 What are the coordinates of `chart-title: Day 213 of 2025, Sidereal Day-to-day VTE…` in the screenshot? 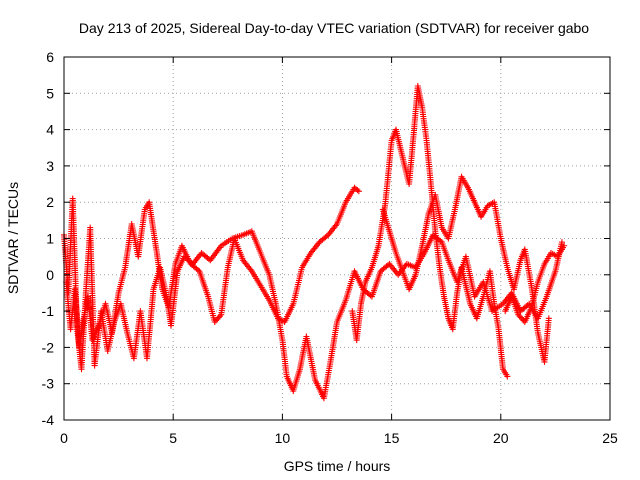 It's located at (334, 28).